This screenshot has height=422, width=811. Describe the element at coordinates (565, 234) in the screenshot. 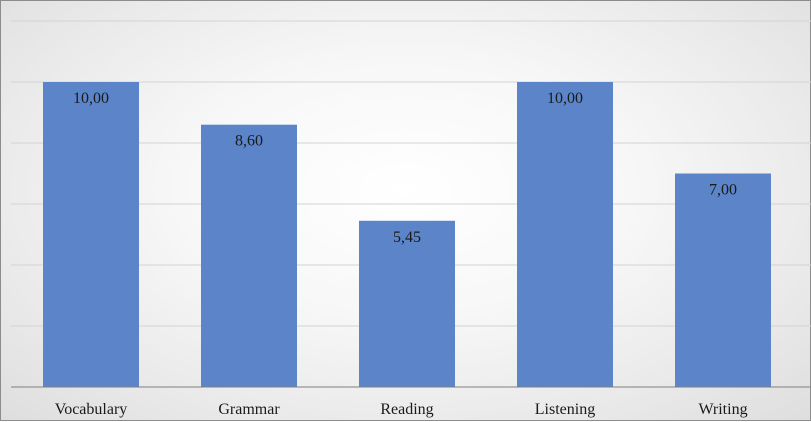

I see `bar-listening` at that location.